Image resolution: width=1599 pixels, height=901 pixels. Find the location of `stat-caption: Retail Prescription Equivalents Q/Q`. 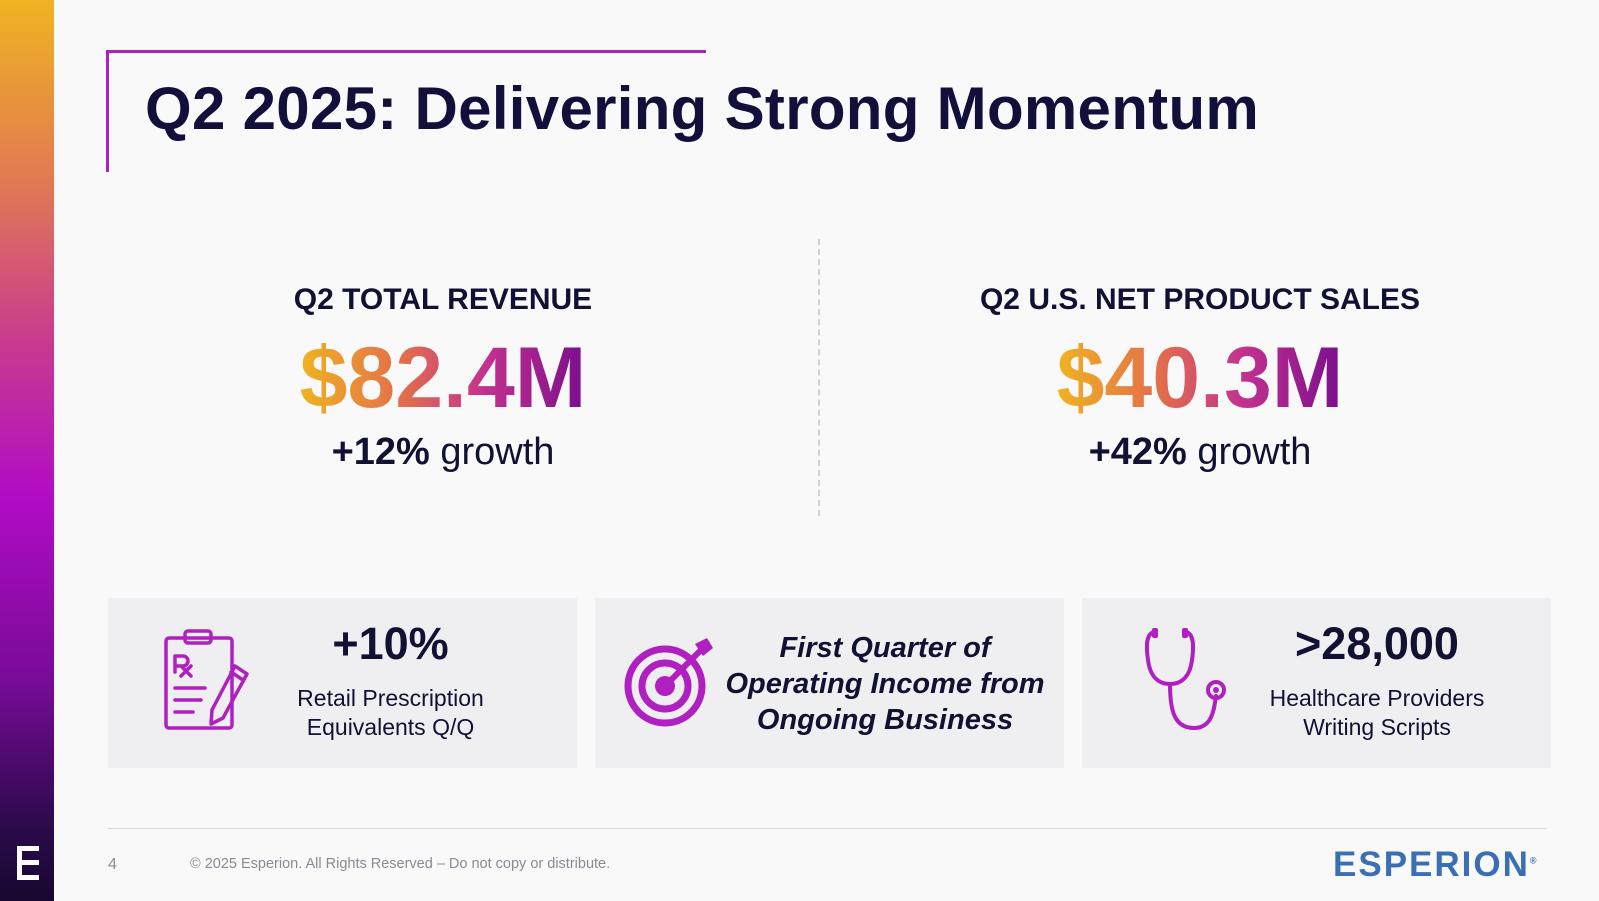

stat-caption: Retail Prescription Equivalents Q/Q is located at coordinates (390, 713).